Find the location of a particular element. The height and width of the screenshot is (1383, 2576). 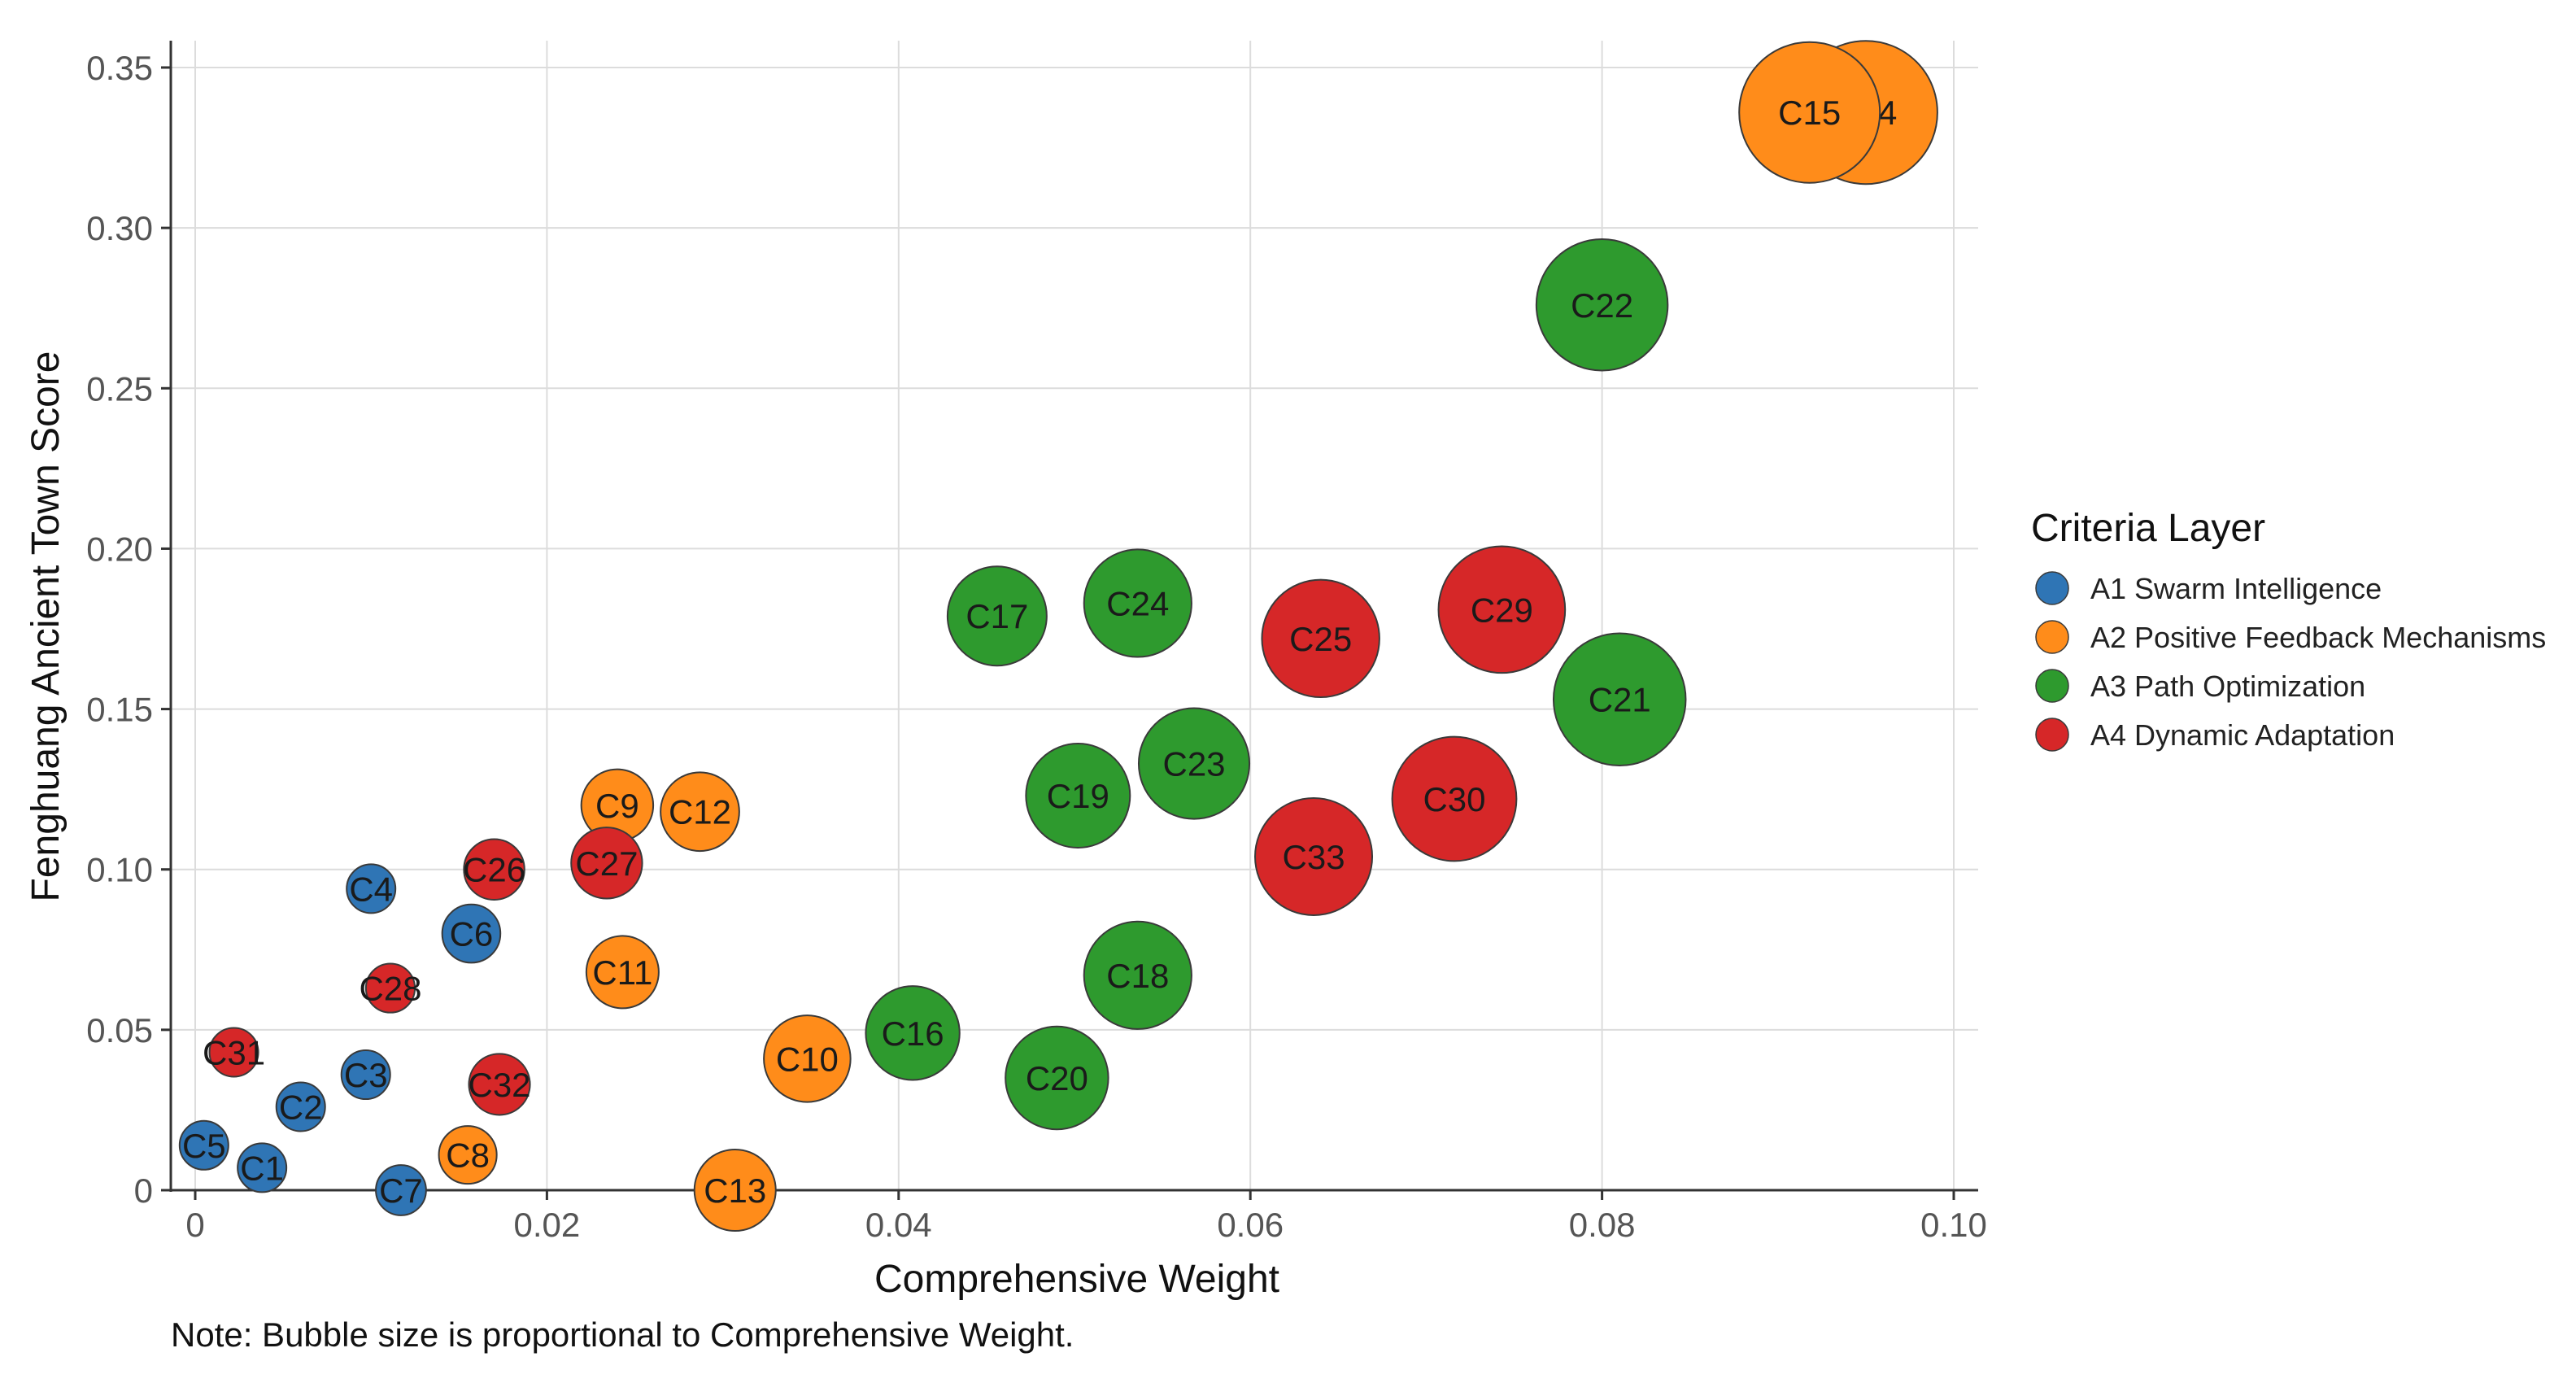

bubble-circle-c30 is located at coordinates (1454, 798).